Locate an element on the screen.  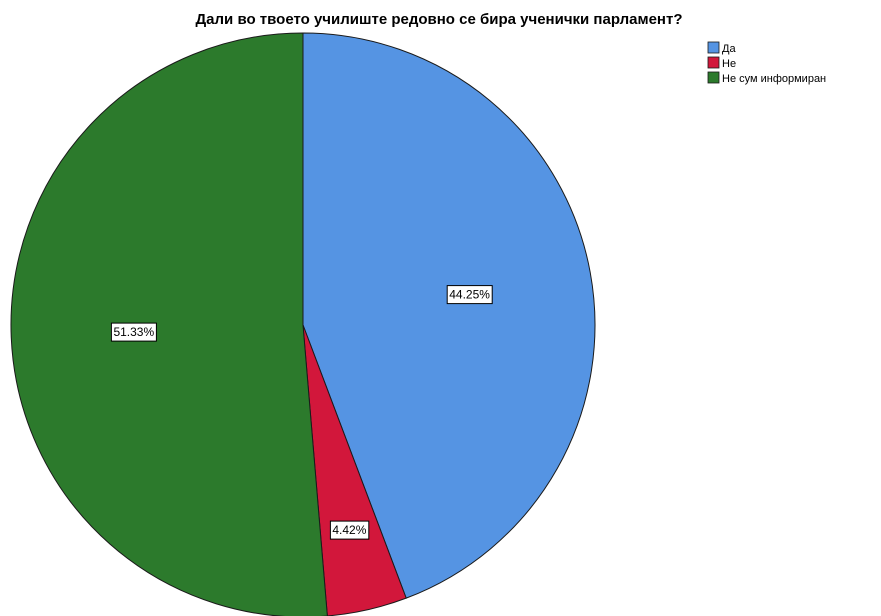
data-label-text: 4.42% is located at coordinates (349, 530).